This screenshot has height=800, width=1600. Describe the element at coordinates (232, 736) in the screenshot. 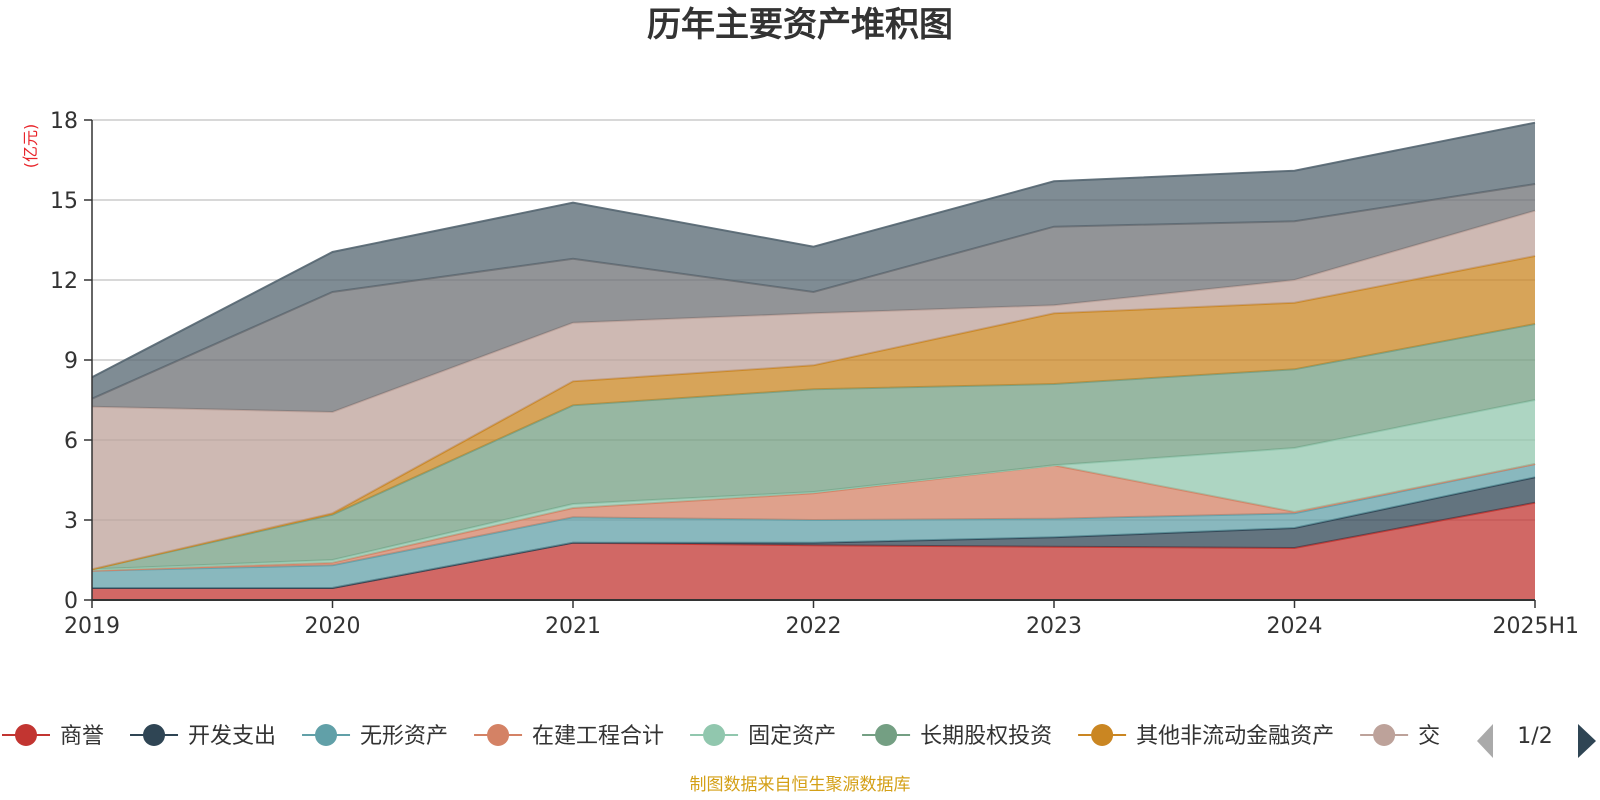

I see `legend-label: 开发支出` at that location.